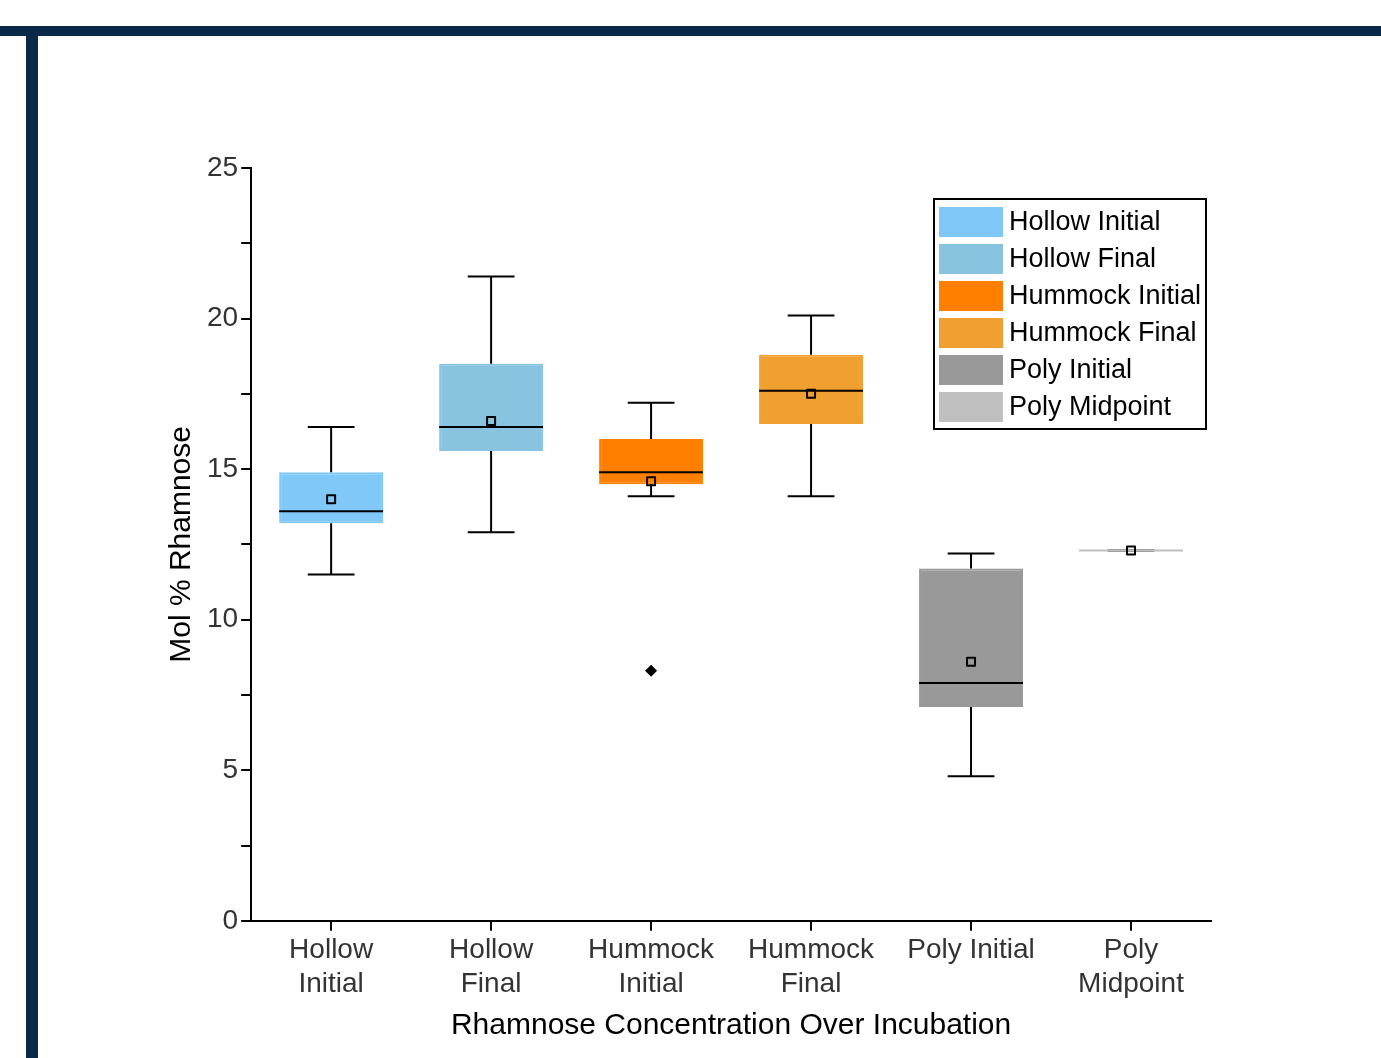 This screenshot has width=1381, height=1058. Describe the element at coordinates (1104, 295) in the screenshot. I see `legend-label: Hummock Initial` at that location.